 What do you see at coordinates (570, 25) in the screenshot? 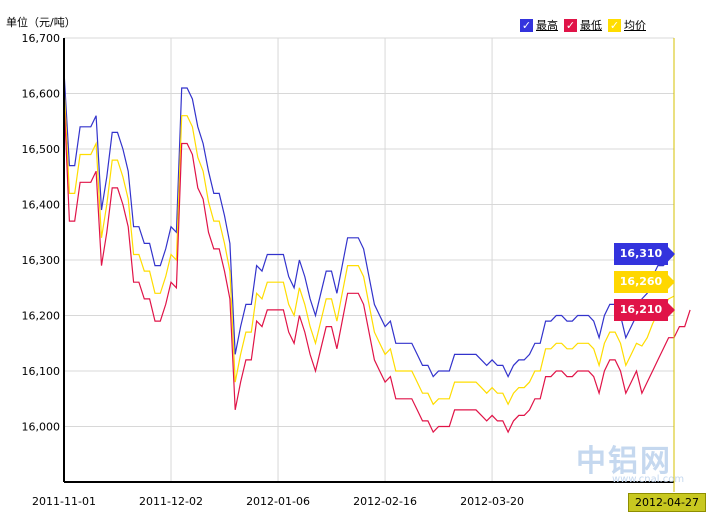
I see `legend-checkbox-low: ✓` at bounding box center [570, 25].